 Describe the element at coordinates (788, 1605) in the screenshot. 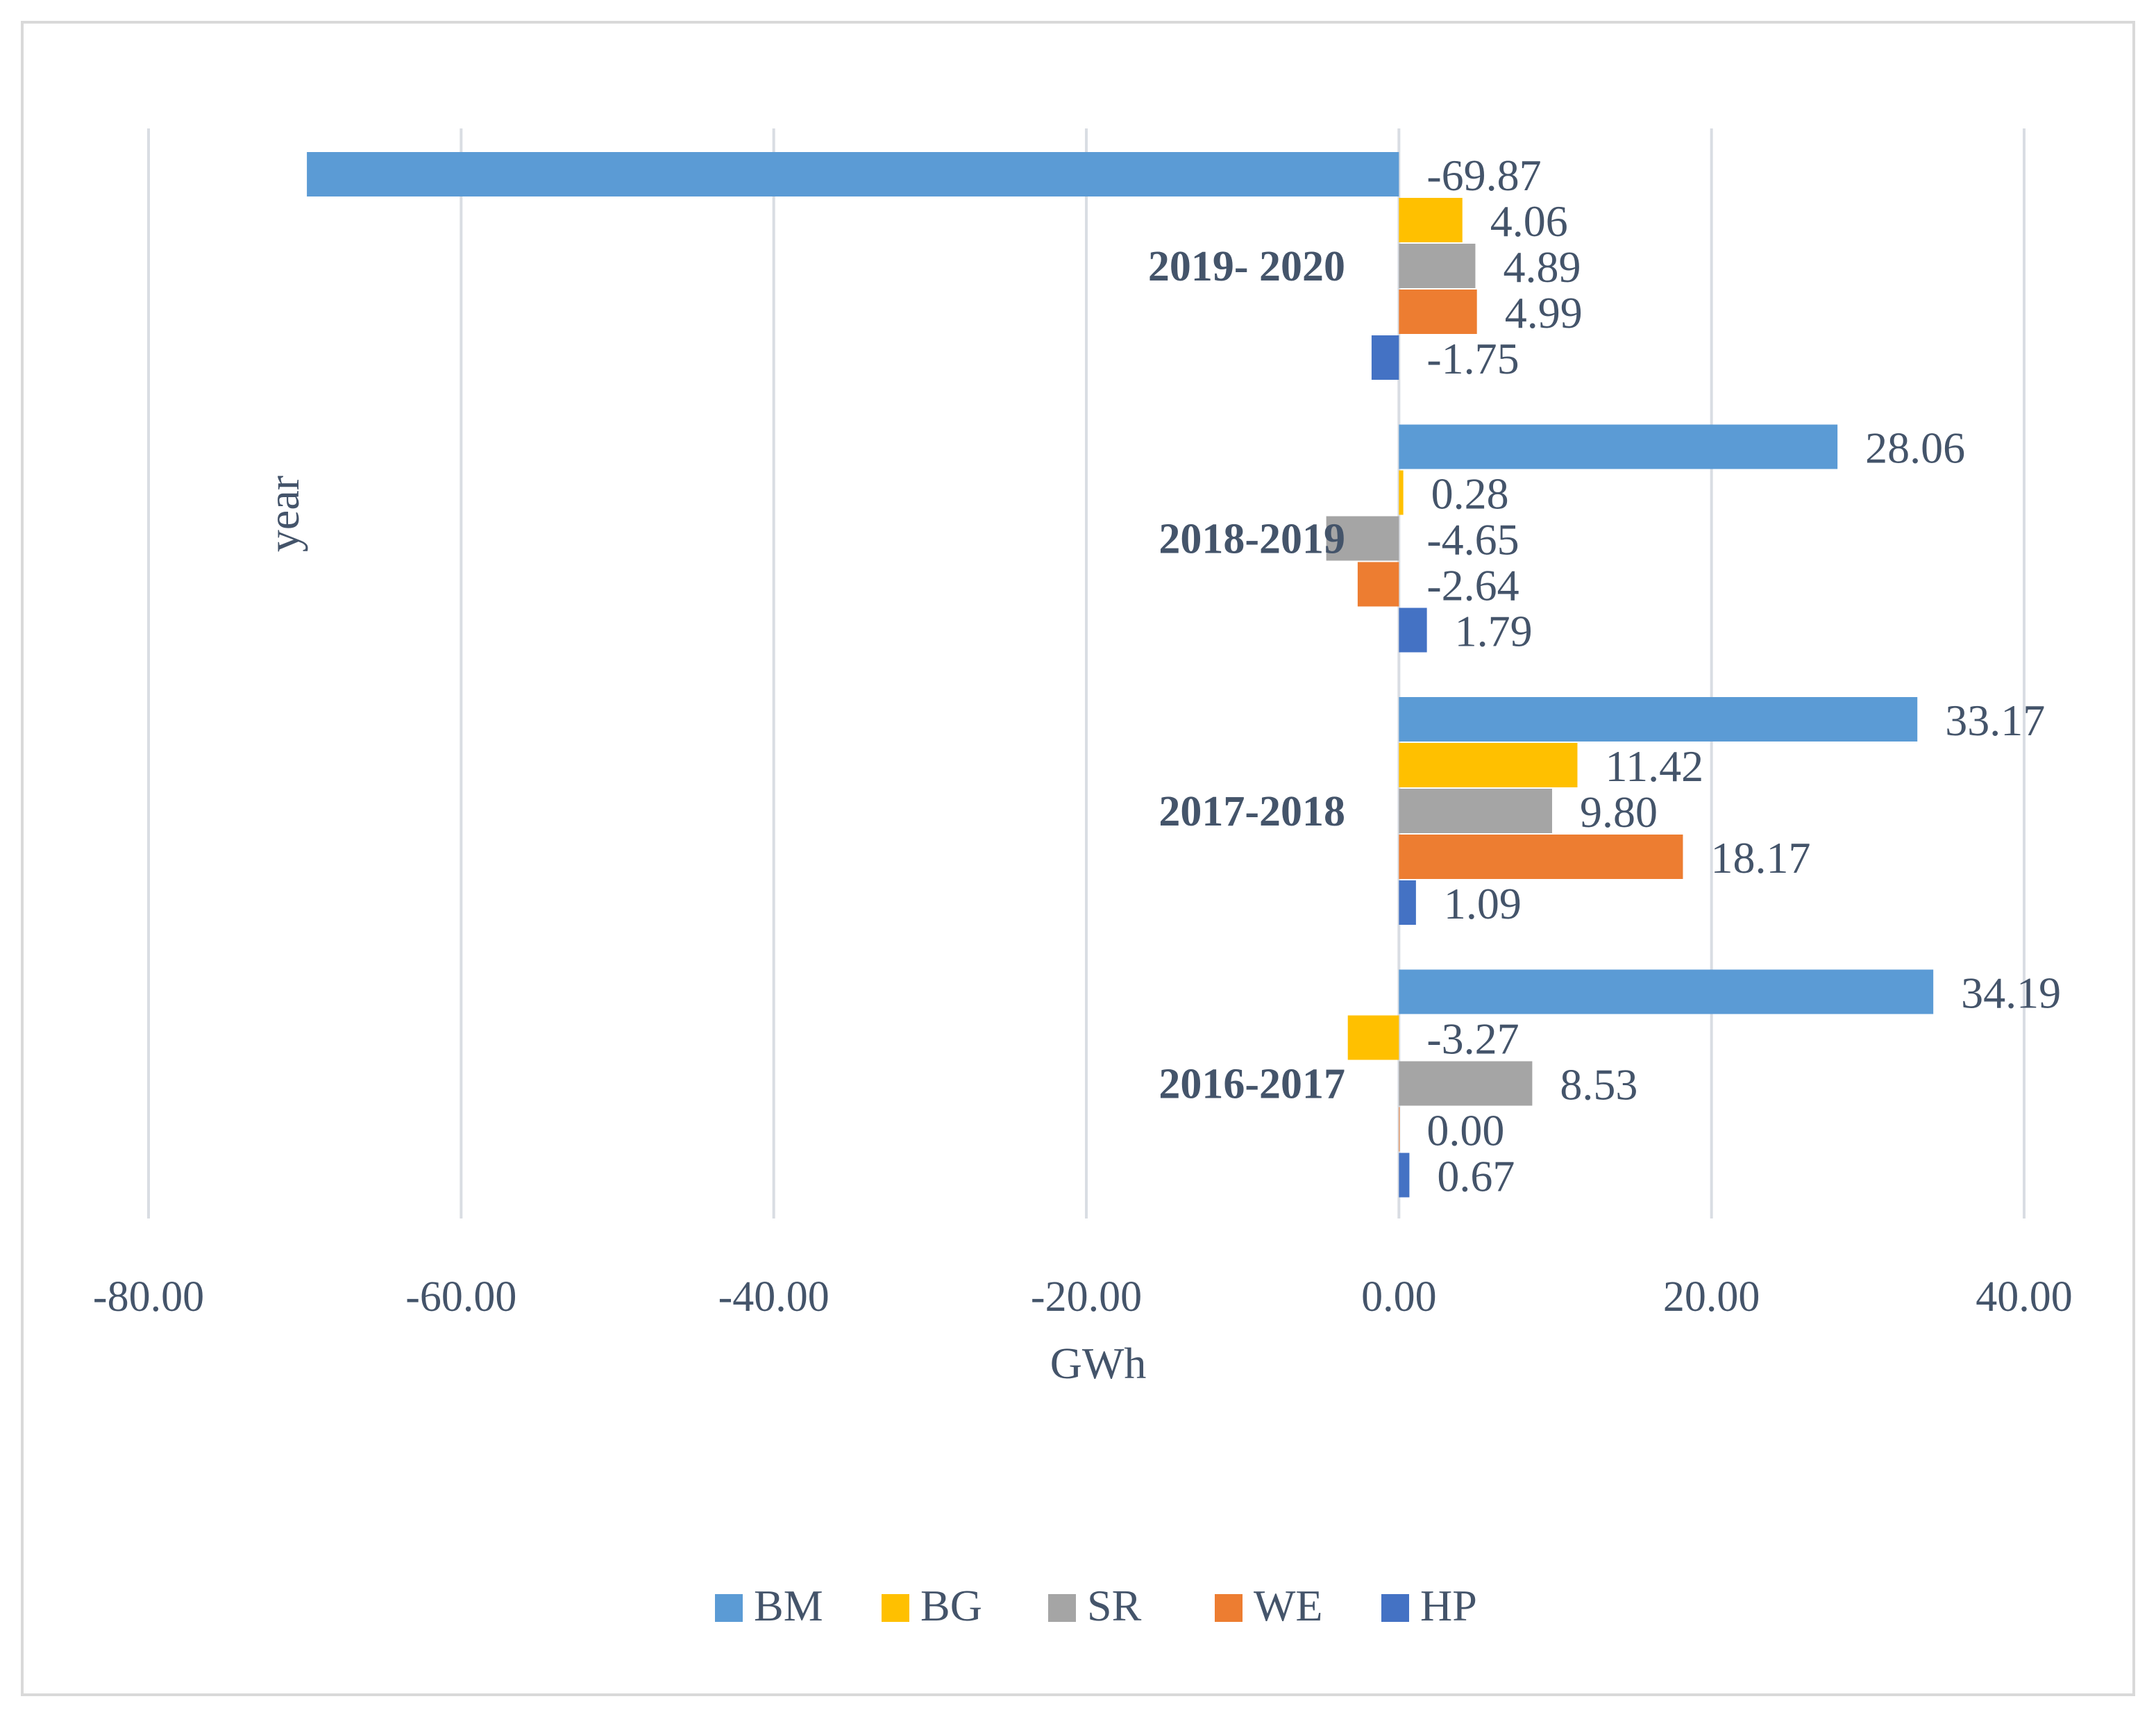

I see `legend-label-bm: BM` at that location.